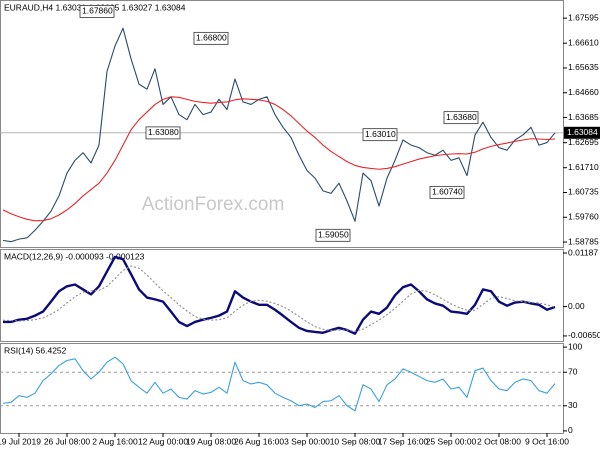 This screenshot has height=455, width=600. Describe the element at coordinates (576, 306) in the screenshot. I see `y-tick-label: 0.00` at that location.